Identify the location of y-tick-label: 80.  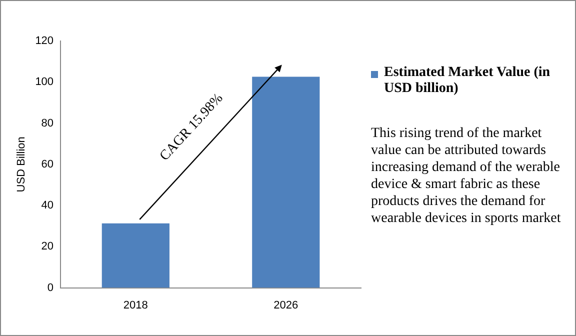
(47, 123).